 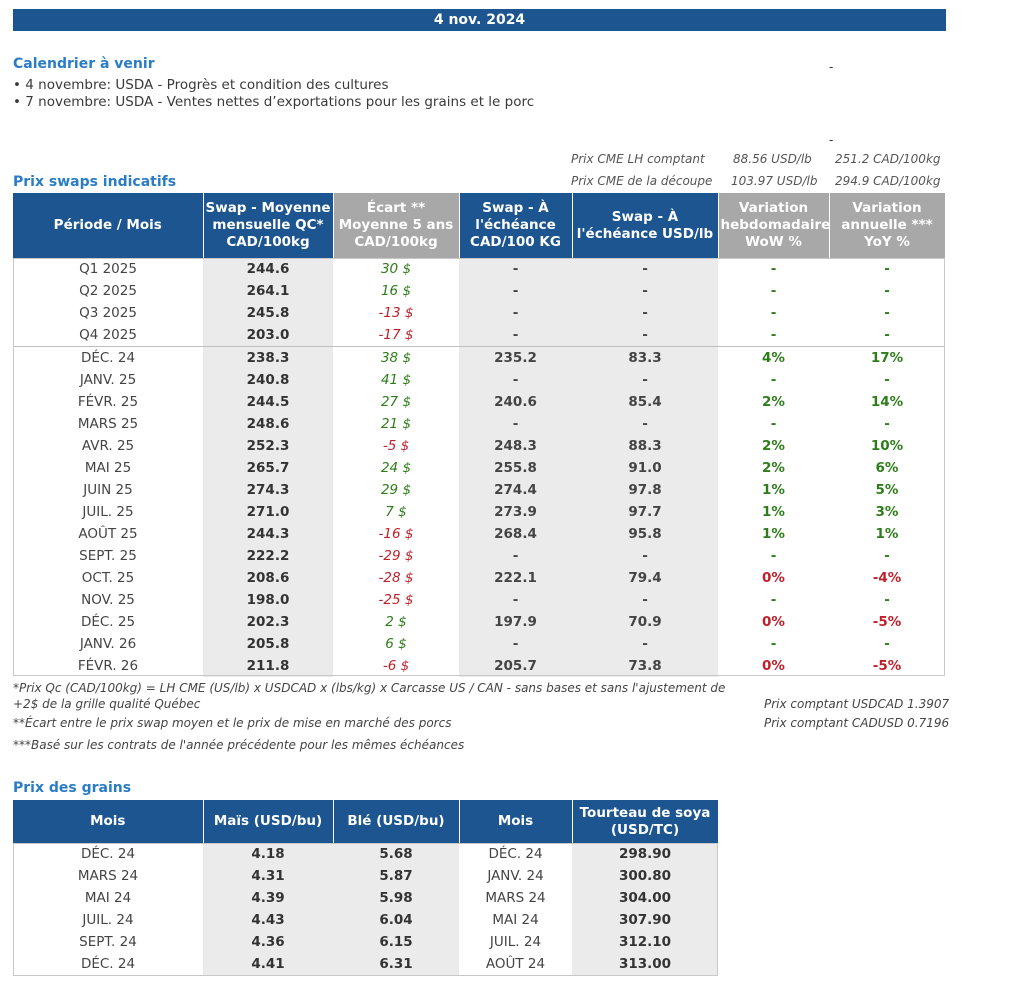 I want to click on swap-avg-cell: 238.3, so click(x=268, y=357).